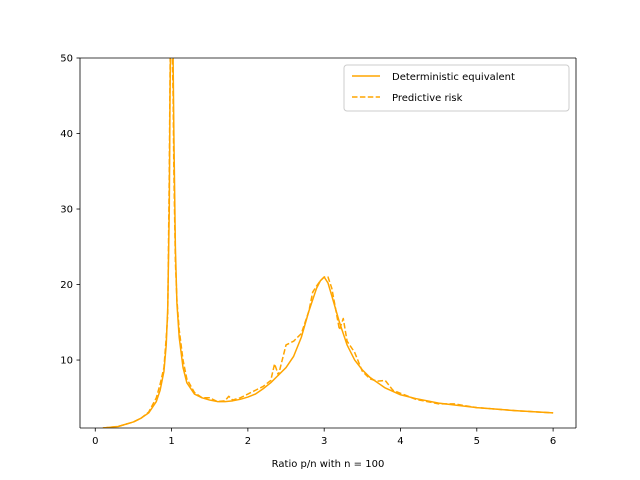  I want to click on y-tick-label: 20, so click(66, 285).